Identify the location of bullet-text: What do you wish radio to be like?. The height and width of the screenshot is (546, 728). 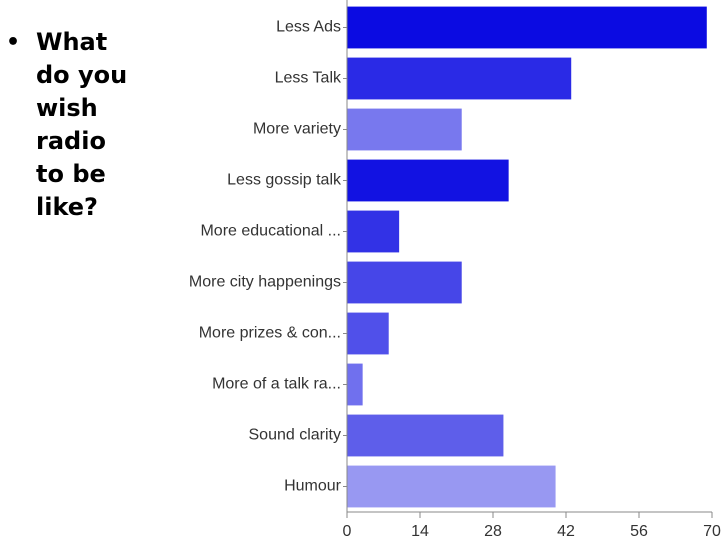
(82, 124).